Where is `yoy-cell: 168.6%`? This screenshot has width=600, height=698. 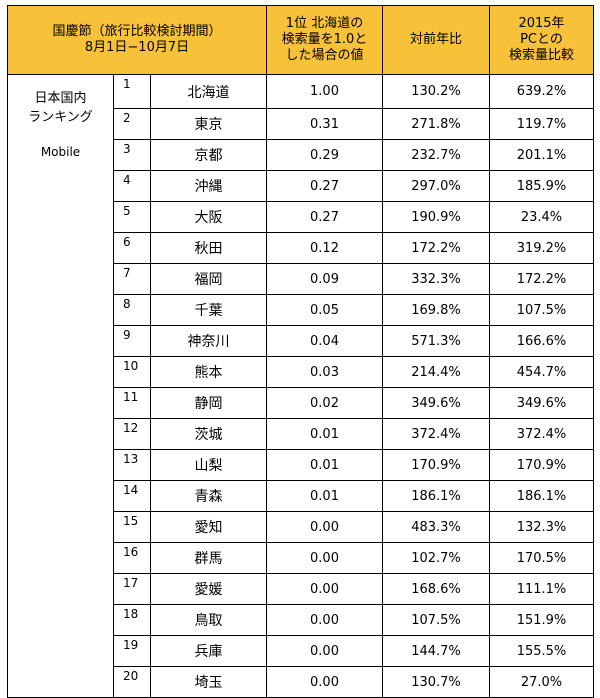 yoy-cell: 168.6% is located at coordinates (436, 589).